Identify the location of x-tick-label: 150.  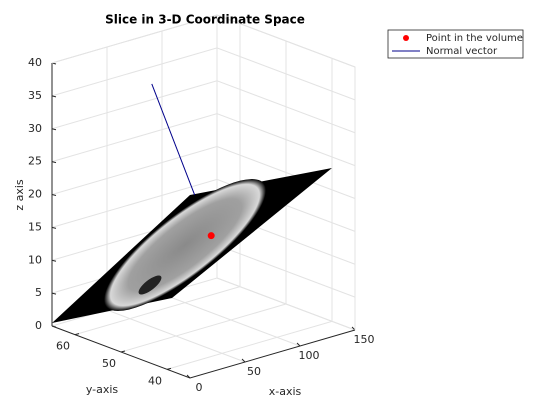
(364, 339).